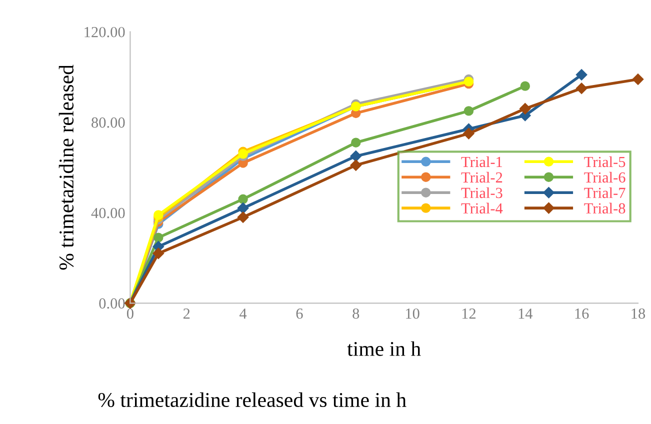 The height and width of the screenshot is (424, 651). What do you see at coordinates (605, 208) in the screenshot?
I see `legend-label: Trial-8` at bounding box center [605, 208].